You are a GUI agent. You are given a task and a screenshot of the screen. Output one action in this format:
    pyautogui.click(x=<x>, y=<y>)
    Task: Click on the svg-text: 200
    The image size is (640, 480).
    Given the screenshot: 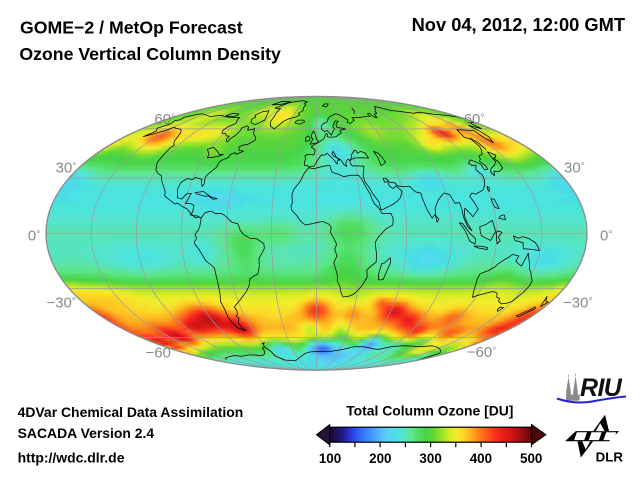 What is the action you would take?
    pyautogui.click(x=380, y=458)
    